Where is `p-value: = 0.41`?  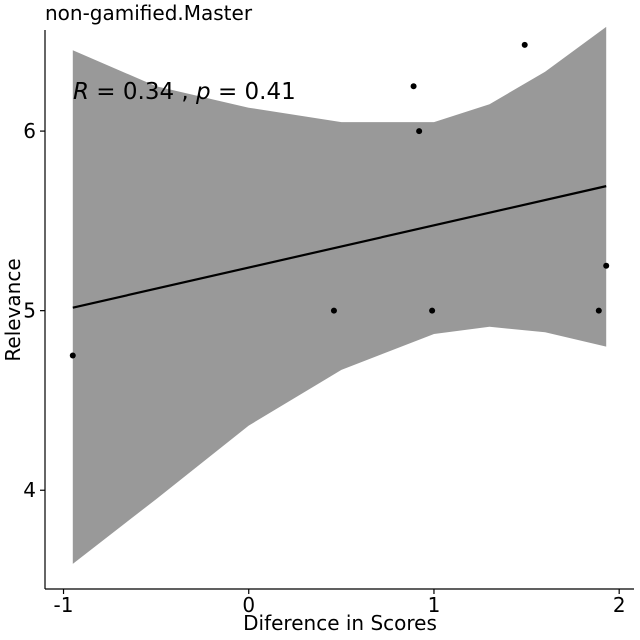
p-value: = 0.41 is located at coordinates (253, 92).